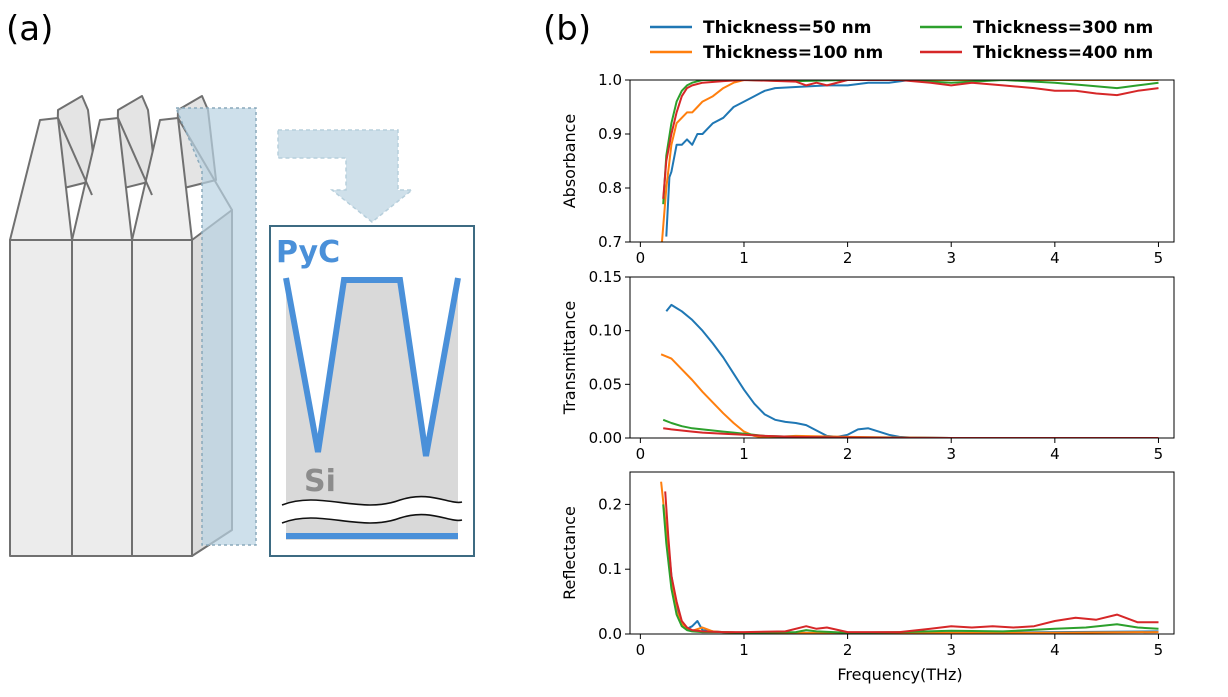 Image resolution: width=1228 pixels, height=697 pixels. Describe the element at coordinates (641, 258) in the screenshot. I see `absorbance-x-tick-label: 0` at that location.